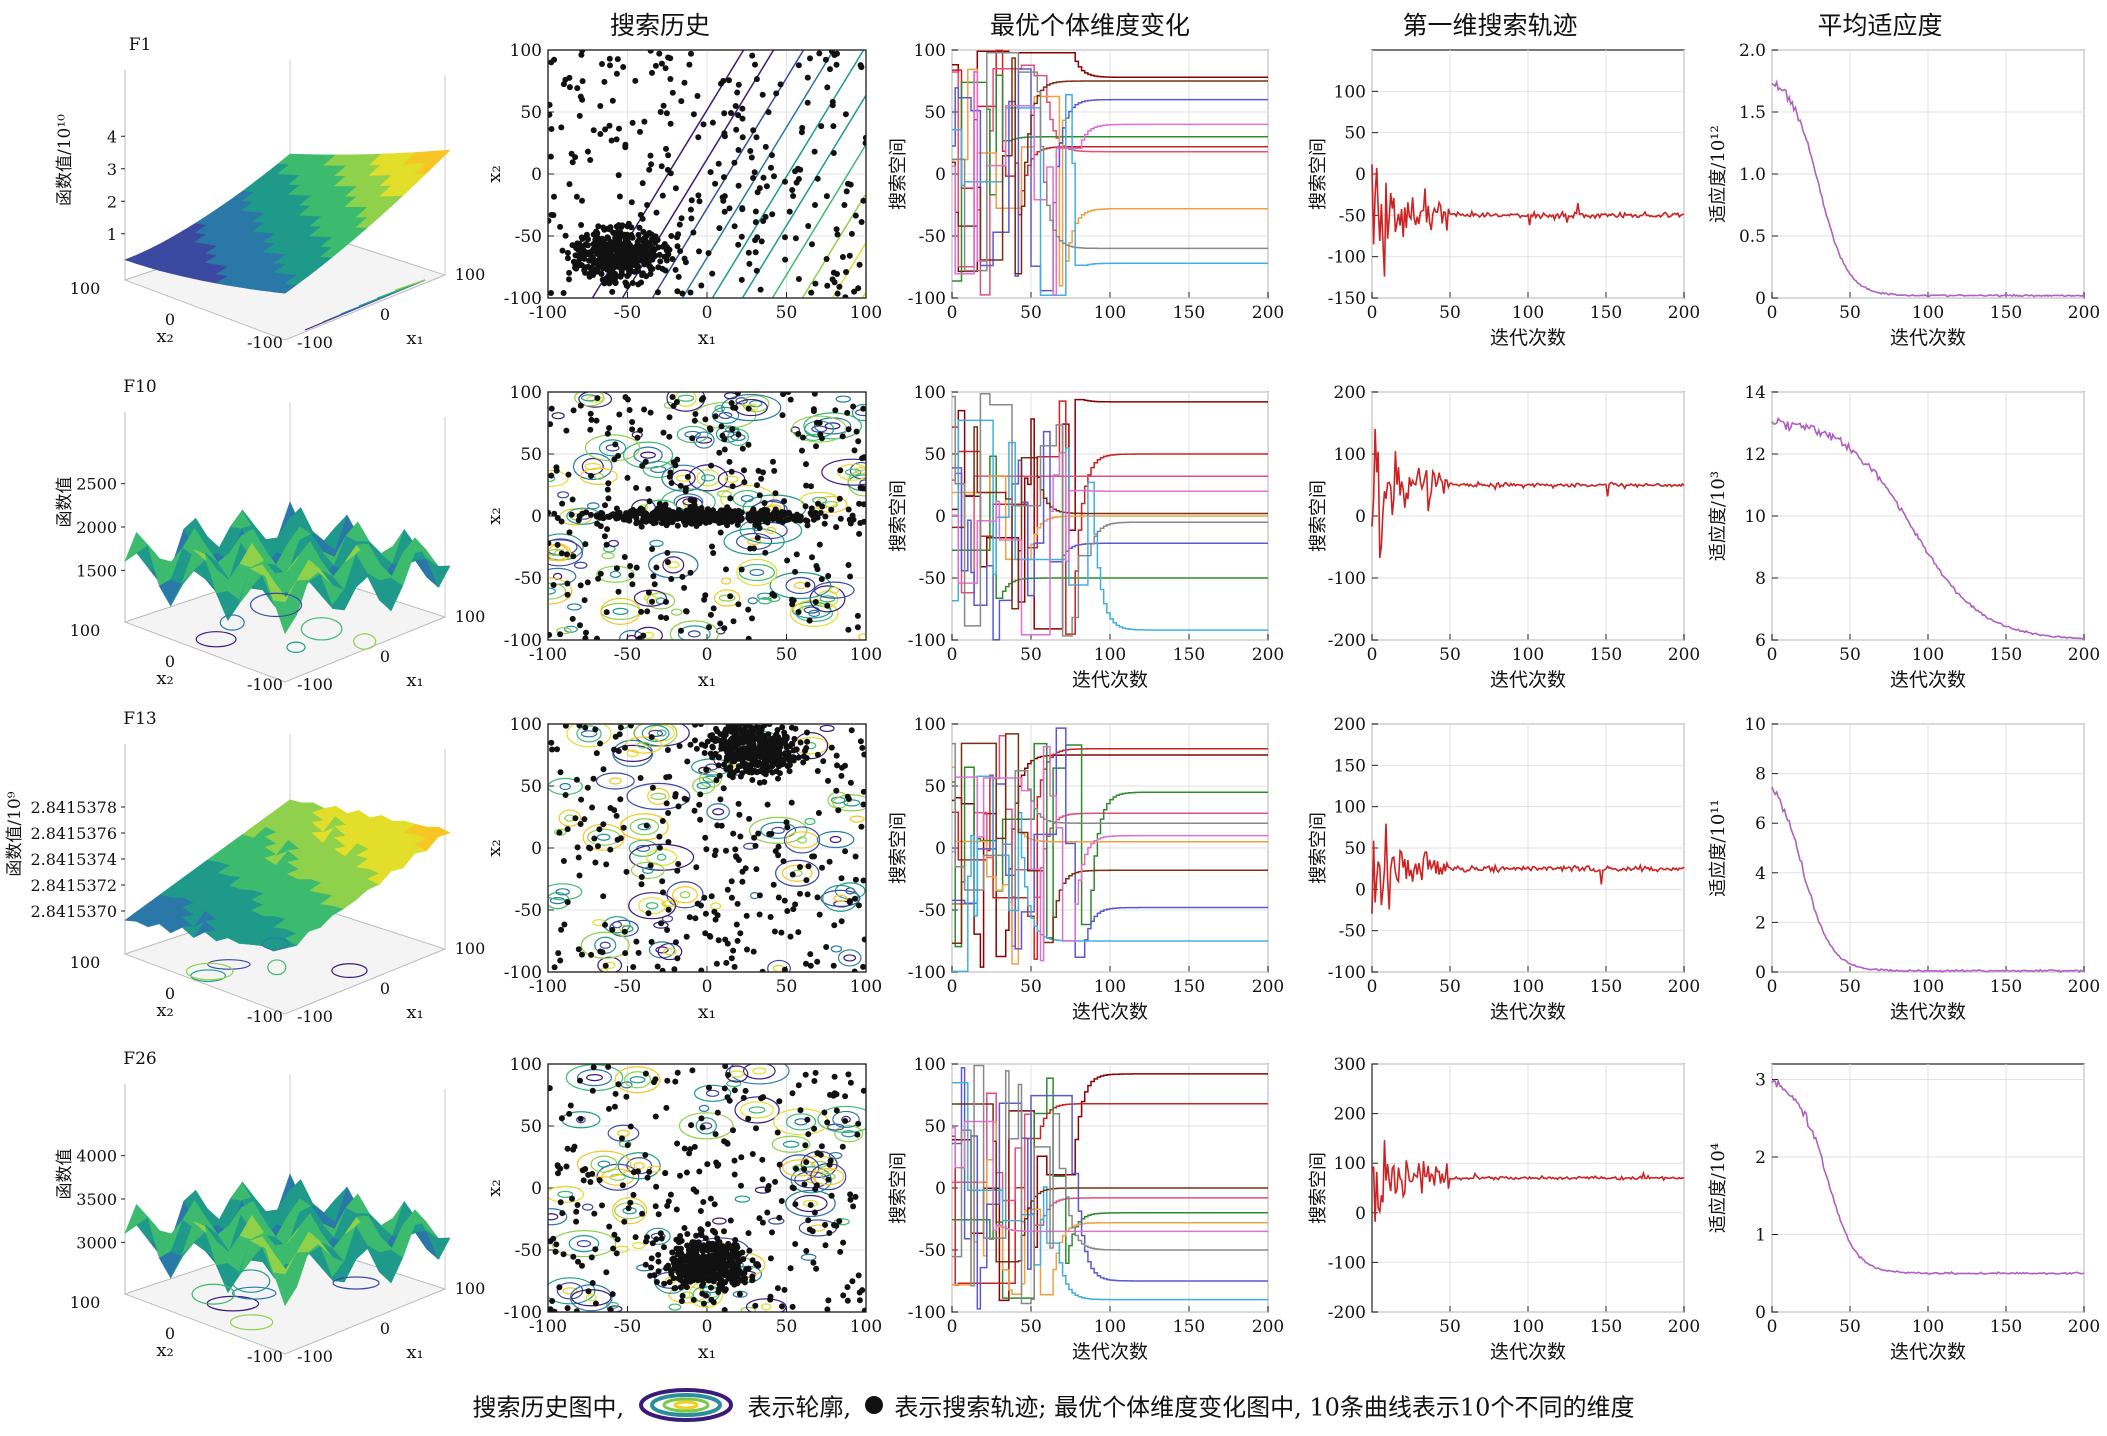 Image resolution: width=2107 pixels, height=1436 pixels. What do you see at coordinates (1928, 1012) in the screenshot?
I see `fitness-xlabel: 迭代次数` at bounding box center [1928, 1012].